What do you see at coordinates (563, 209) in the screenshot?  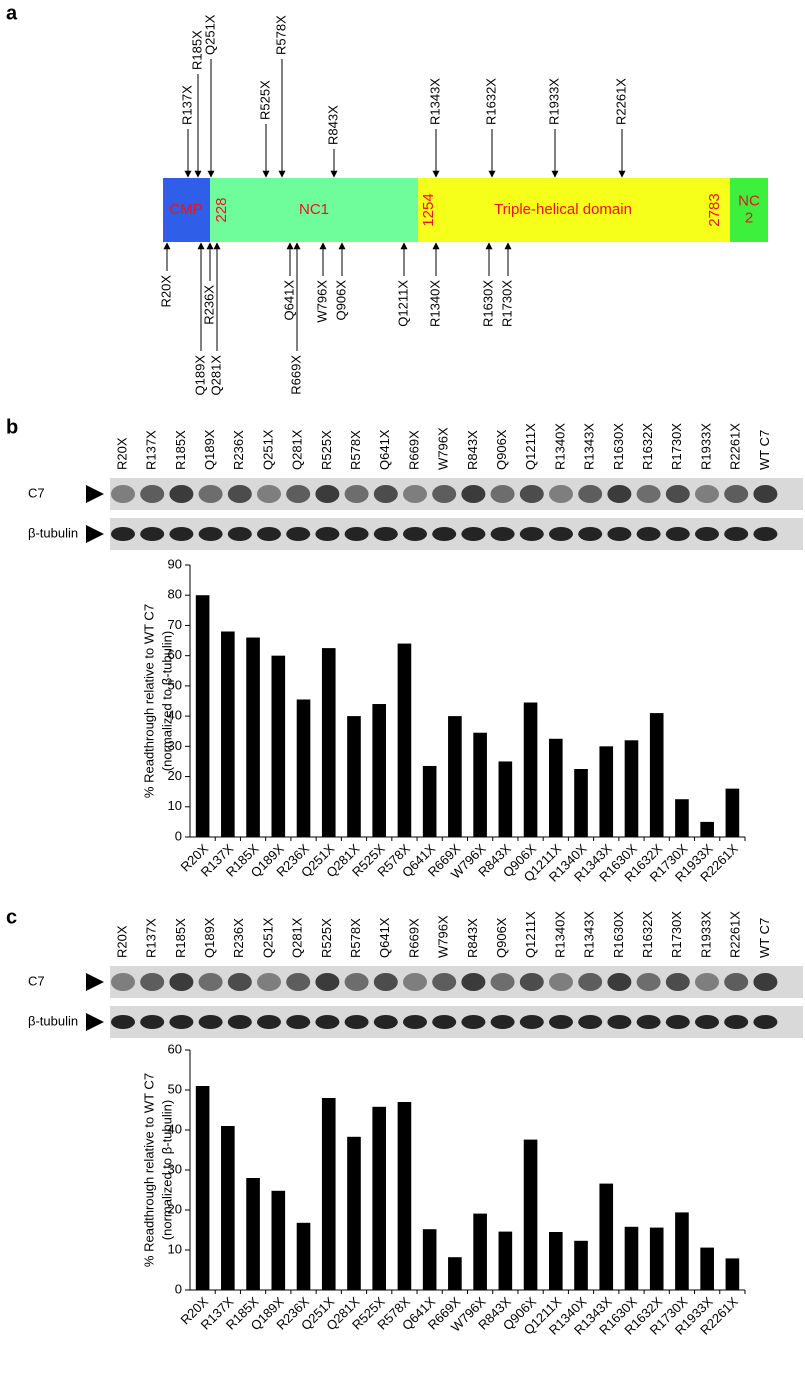 I see `domain-label: Triple-helical domain` at bounding box center [563, 209].